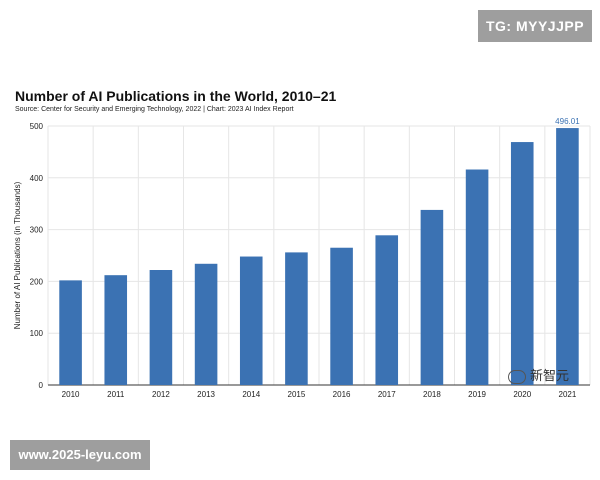 This screenshot has height=480, width=600. Describe the element at coordinates (517, 376) in the screenshot. I see `wechat-icon` at that location.